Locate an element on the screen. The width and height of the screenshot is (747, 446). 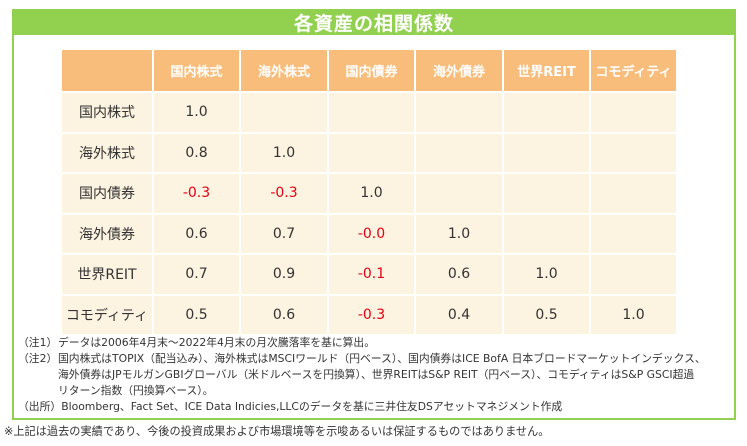
table-header-row: 国内株式 海外株式 国内債券 海外債券 世界REIT コモディティ is located at coordinates (369, 70).